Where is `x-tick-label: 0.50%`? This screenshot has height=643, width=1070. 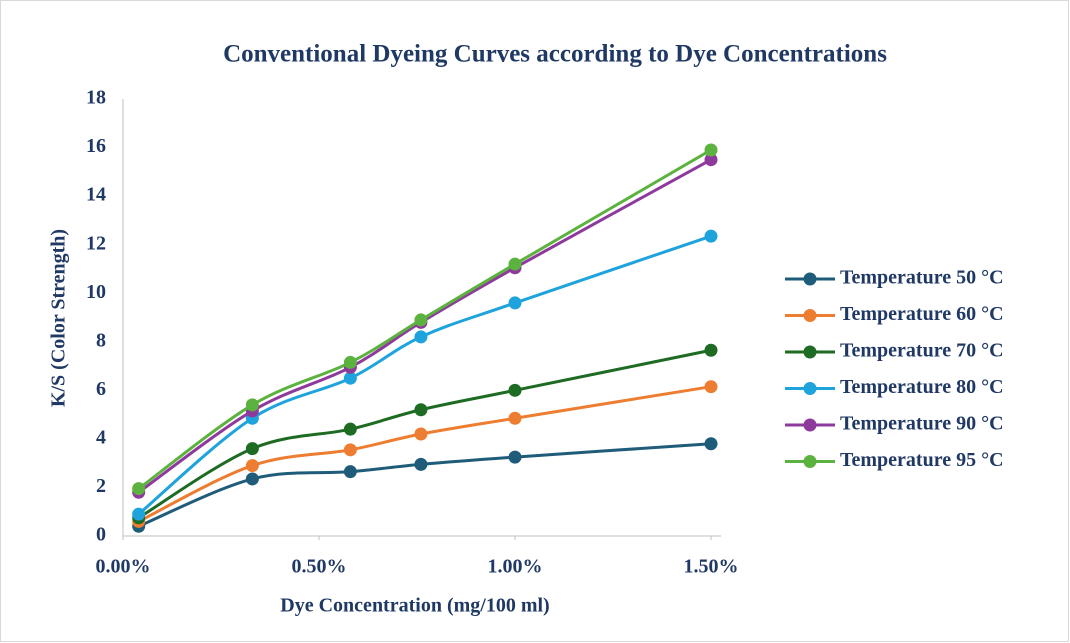
x-tick-label: 0.50% is located at coordinates (319, 567).